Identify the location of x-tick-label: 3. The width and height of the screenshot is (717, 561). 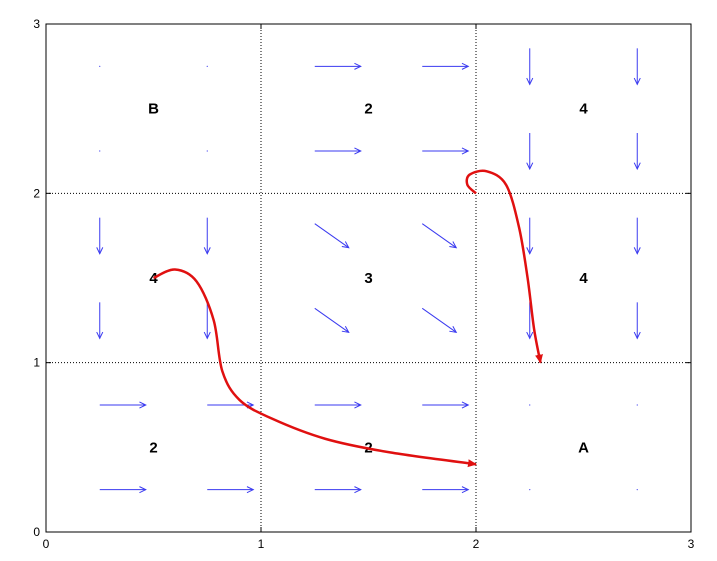
(691, 544).